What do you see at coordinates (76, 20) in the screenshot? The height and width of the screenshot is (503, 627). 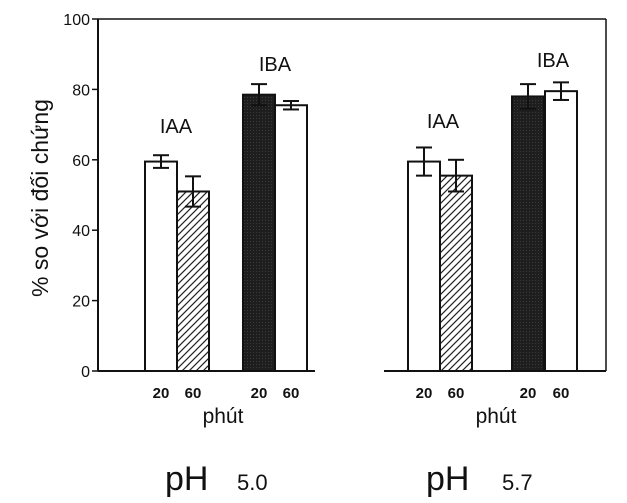 I see `y-tick-label: 100` at bounding box center [76, 20].